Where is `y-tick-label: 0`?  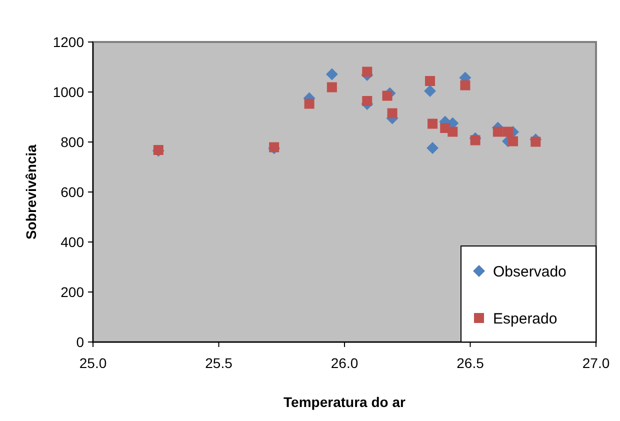
y-tick-label: 0 is located at coordinates (80, 342).